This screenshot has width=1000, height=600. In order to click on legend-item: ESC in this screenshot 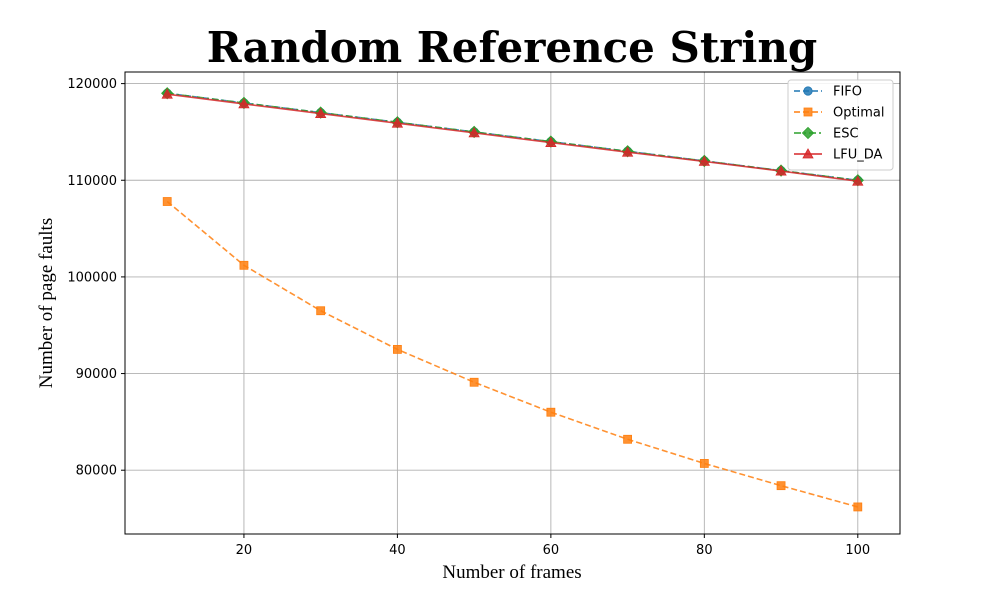, I will do `click(826, 134)`.